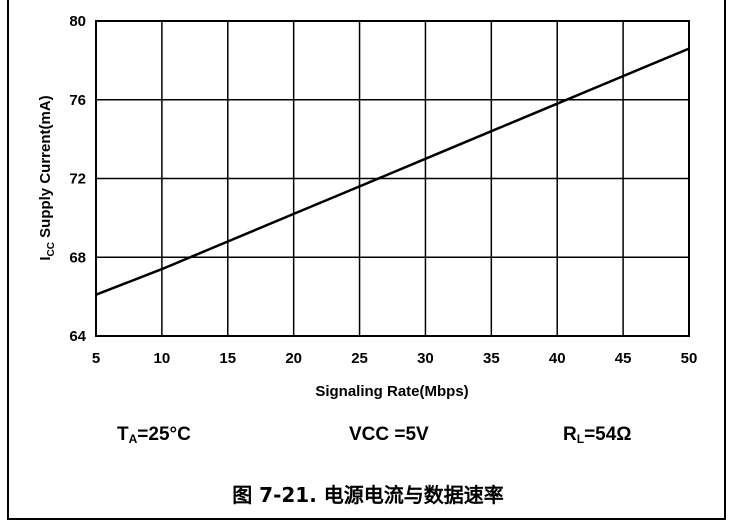  I want to click on y-tick-label: 68, so click(77, 257).